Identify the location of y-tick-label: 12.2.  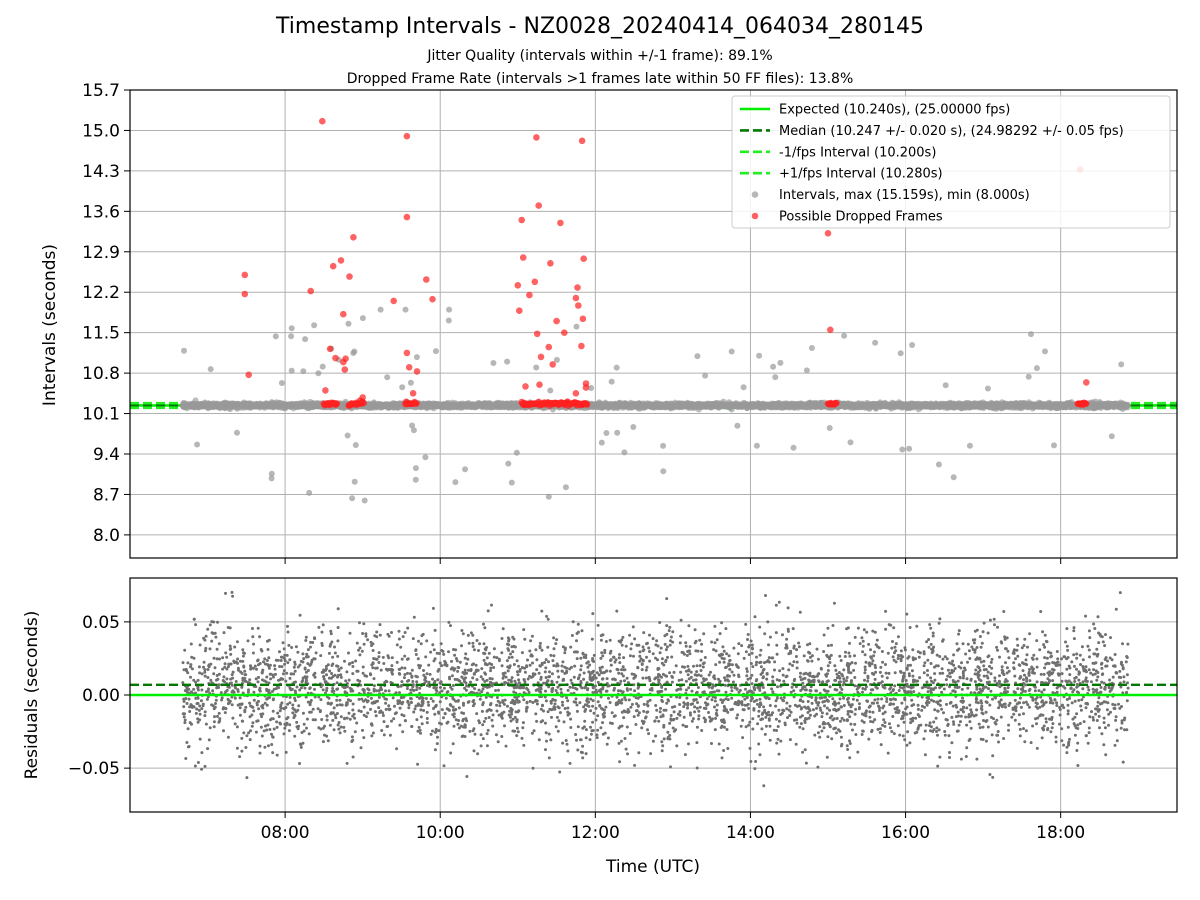
(101, 293).